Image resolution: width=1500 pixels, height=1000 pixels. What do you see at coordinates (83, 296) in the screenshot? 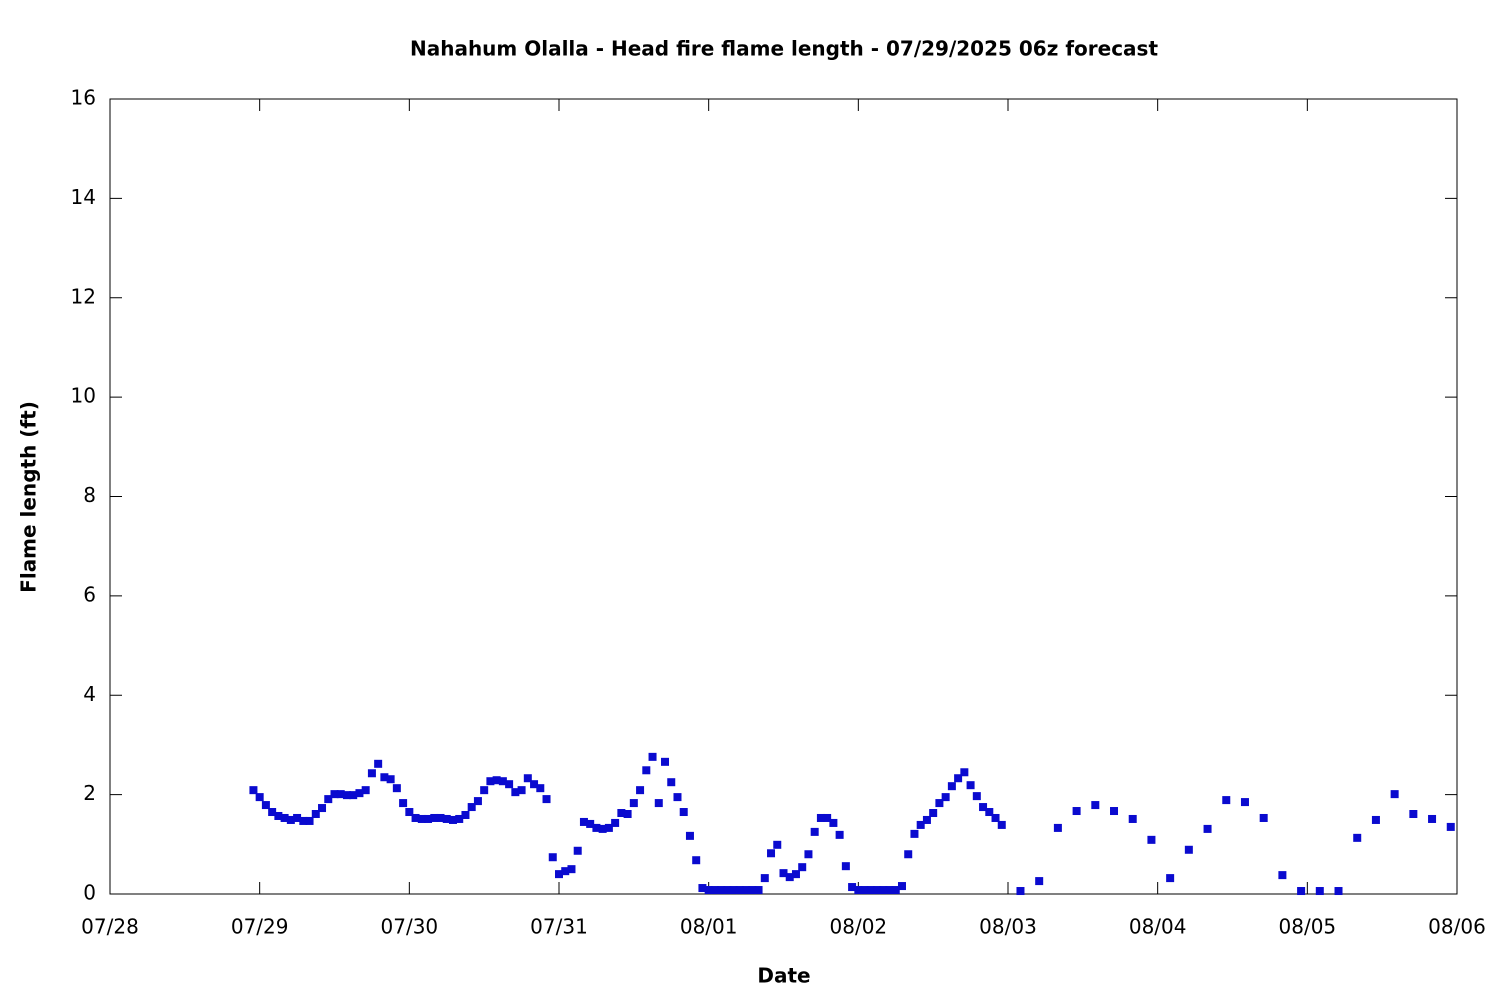
I see `y-tick-label: 12` at bounding box center [83, 296].